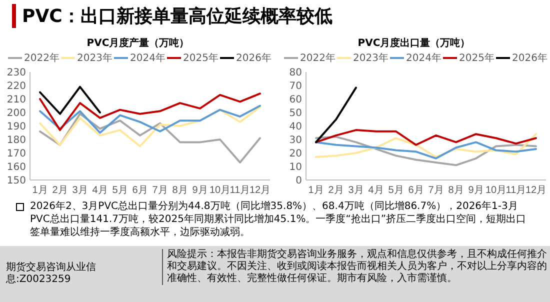 The width and height of the screenshot is (550, 302). I want to click on y-tick-label: 200, so click(16, 113).